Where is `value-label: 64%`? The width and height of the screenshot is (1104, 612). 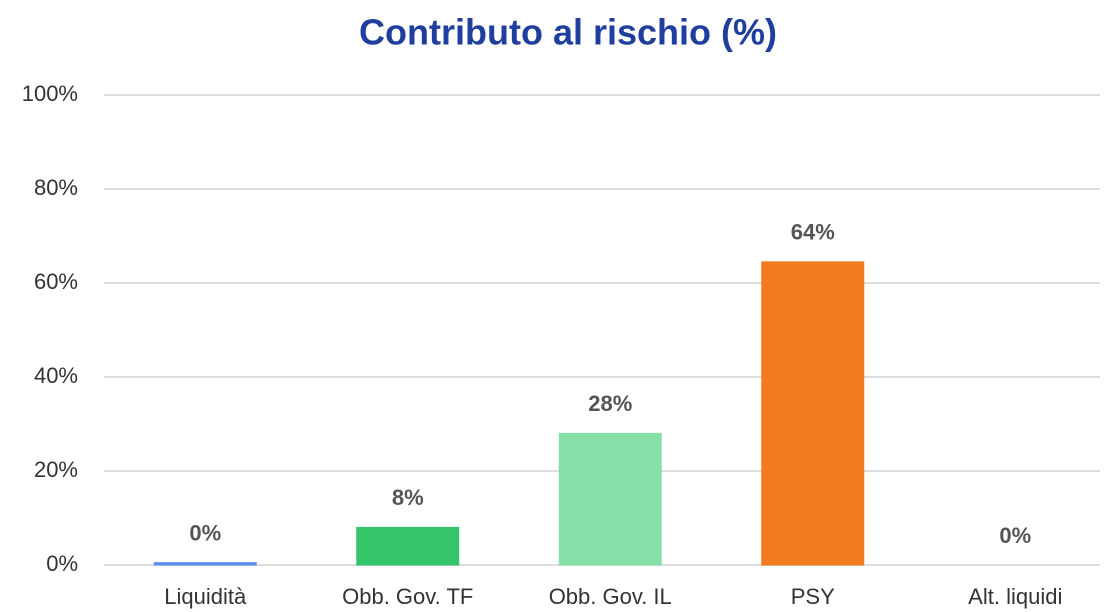
value-label: 64% is located at coordinates (813, 232).